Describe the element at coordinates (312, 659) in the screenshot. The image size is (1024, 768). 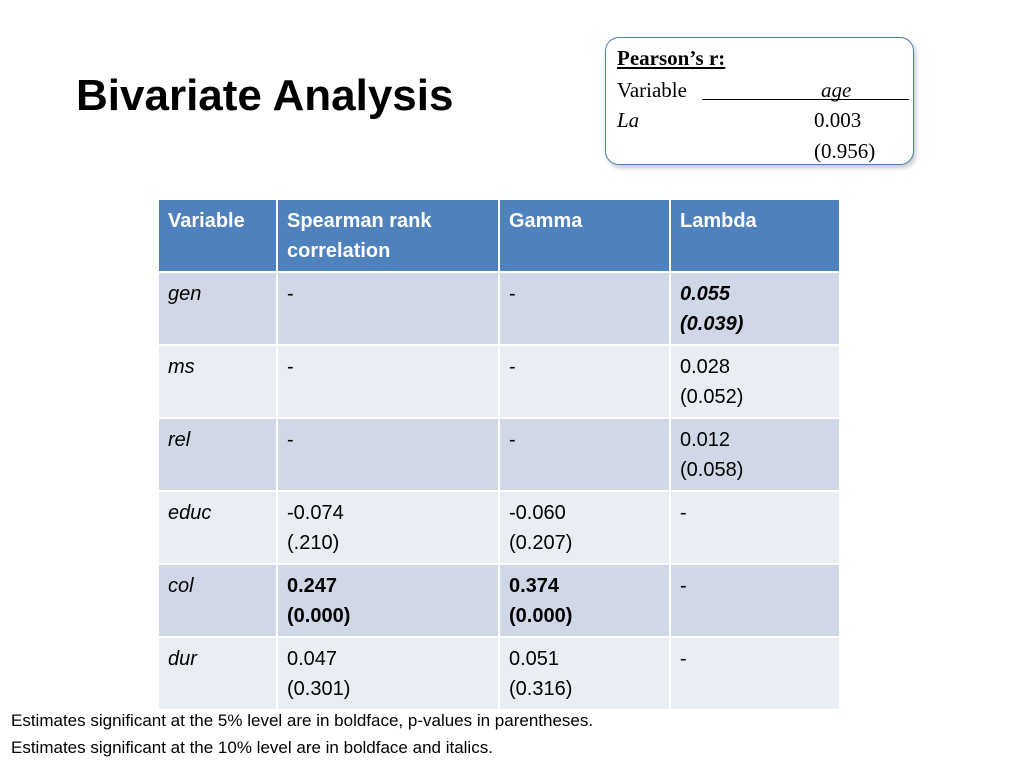
I see `cell-value: 0.047` at that location.